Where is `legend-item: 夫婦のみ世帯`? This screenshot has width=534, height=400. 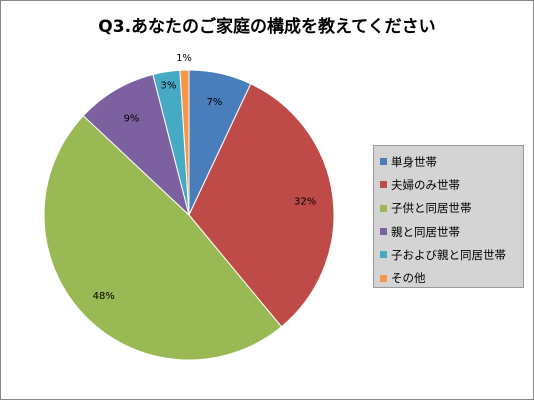 legend-item: 夫婦のみ世帯 is located at coordinates (451, 184).